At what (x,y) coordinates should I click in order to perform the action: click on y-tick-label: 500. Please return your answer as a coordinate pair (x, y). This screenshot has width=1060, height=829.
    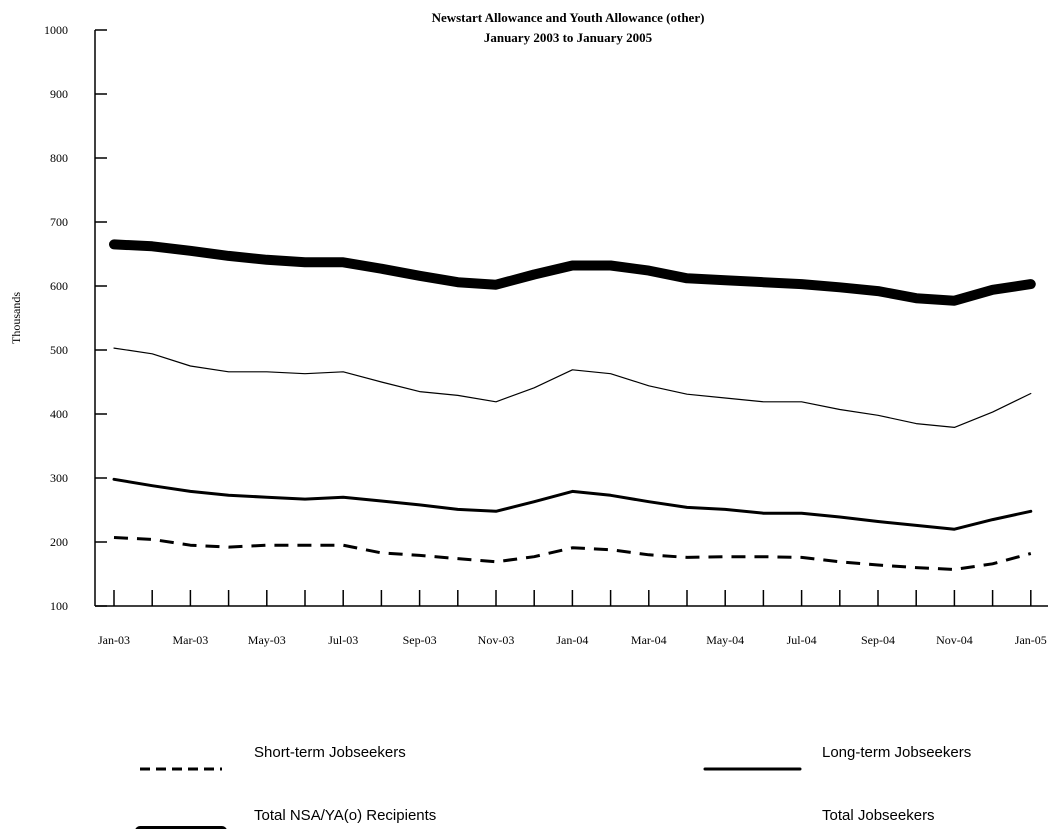
    Looking at the image, I should click on (59, 350).